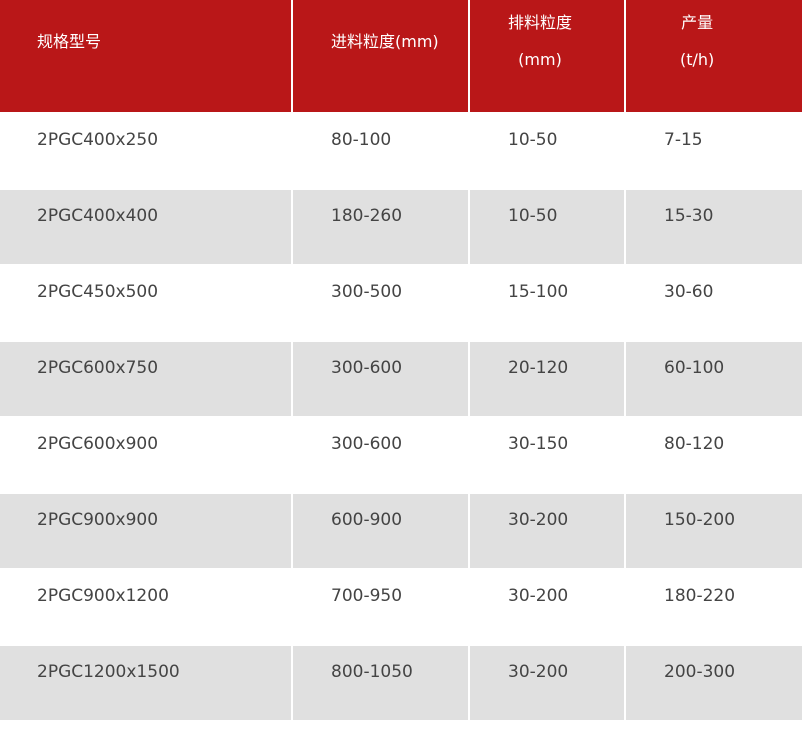 The height and width of the screenshot is (738, 802). I want to click on cell-model: 2PGC600x900, so click(145, 454).